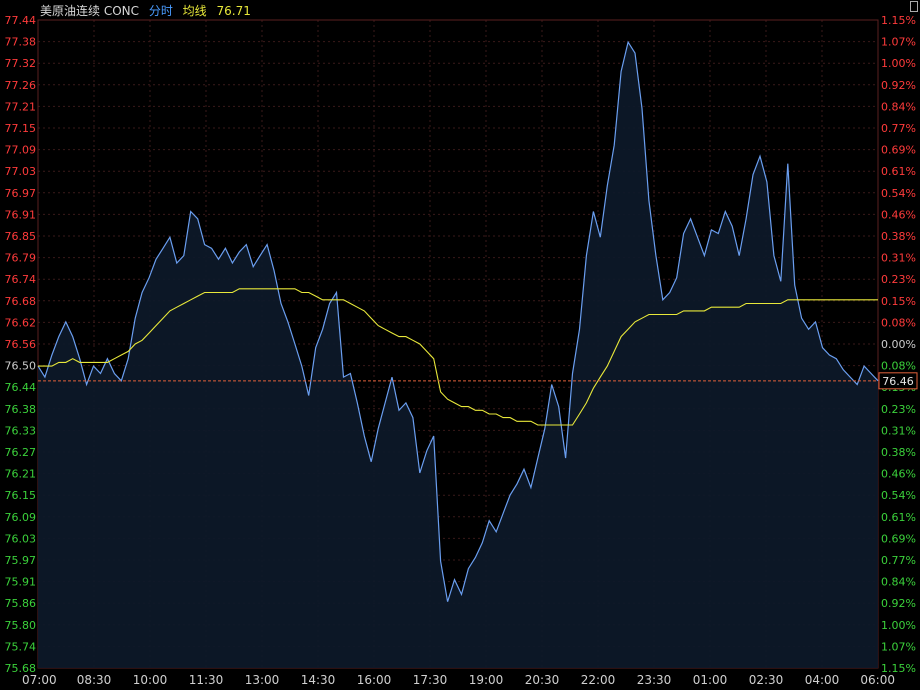  I want to click on y-tick-label: 76.79, so click(21, 258).